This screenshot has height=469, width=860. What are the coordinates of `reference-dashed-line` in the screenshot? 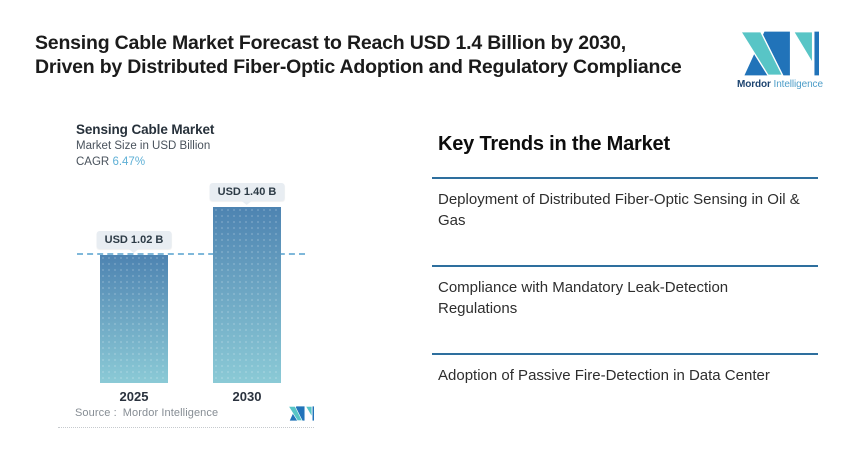 It's located at (191, 254).